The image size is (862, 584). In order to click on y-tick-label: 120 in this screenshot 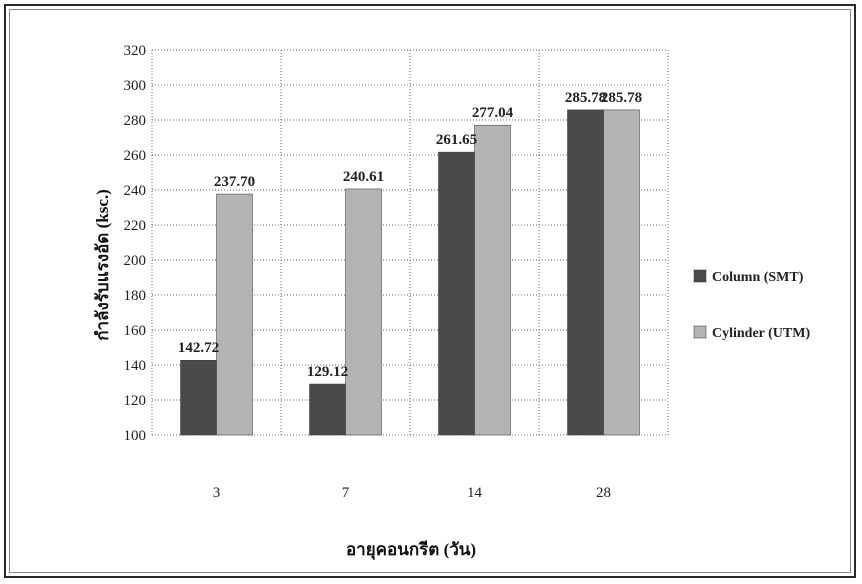, I will do `click(135, 401)`.